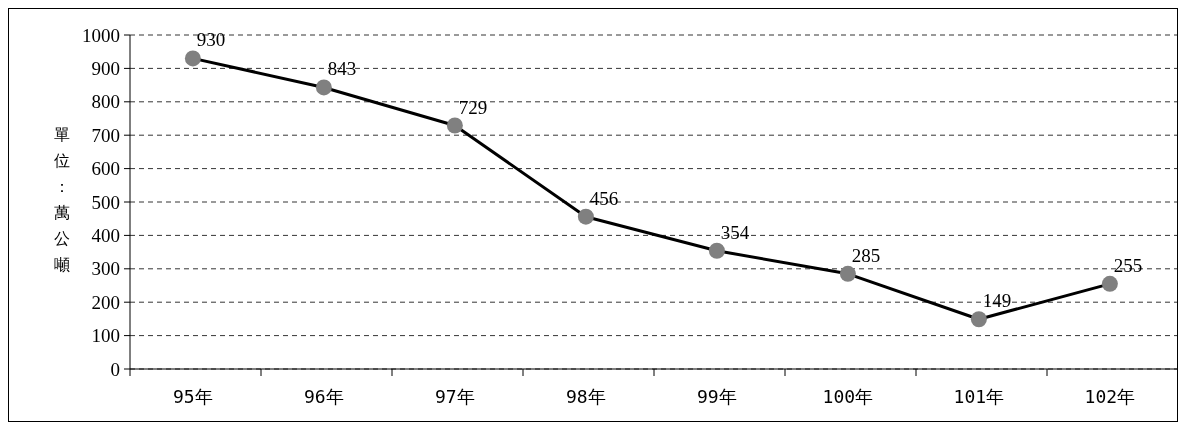  What do you see at coordinates (324, 396) in the screenshot?
I see `x-tick-label: 96年` at bounding box center [324, 396].